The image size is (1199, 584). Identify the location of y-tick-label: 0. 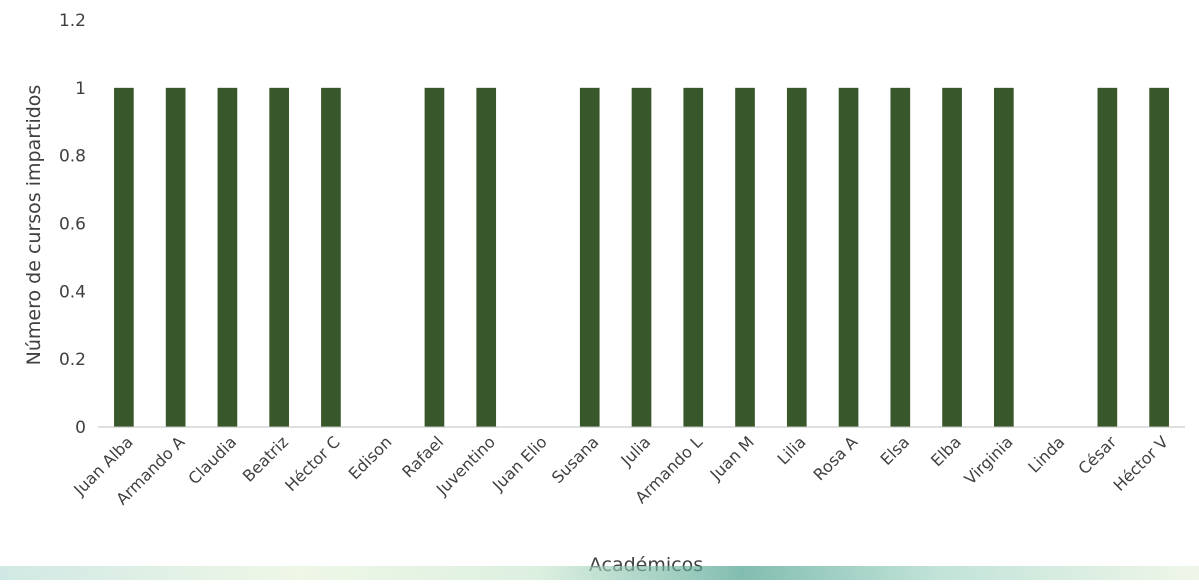
(80, 428).